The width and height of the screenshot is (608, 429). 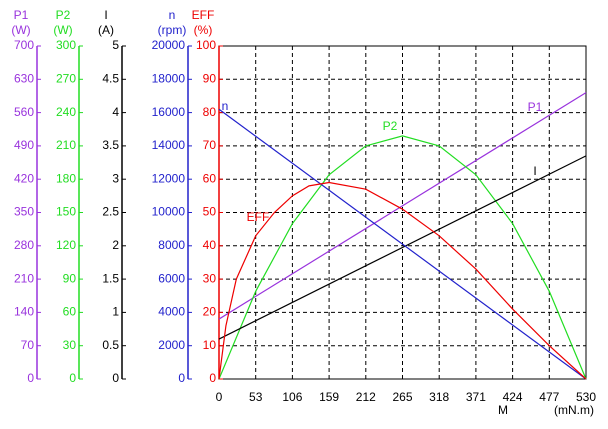 I want to click on y-tick-label: 560, so click(x=24, y=112).